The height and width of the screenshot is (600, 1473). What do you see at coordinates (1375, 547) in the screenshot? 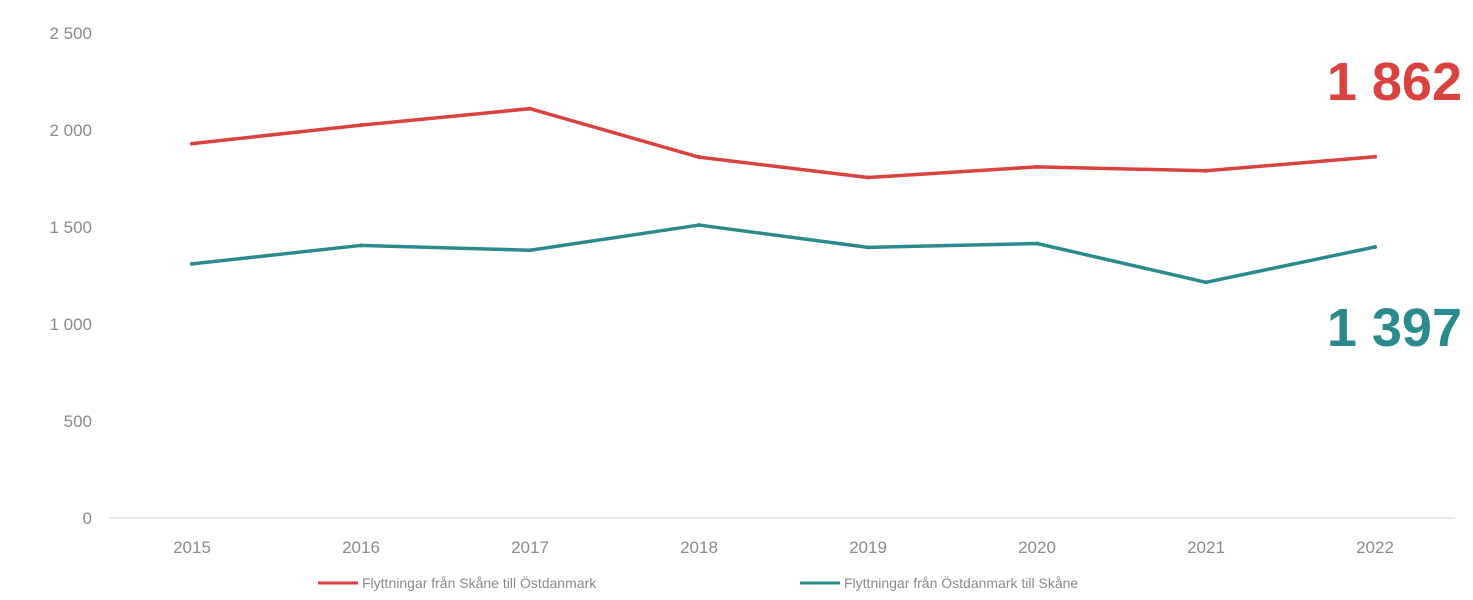
I see `x-tick-label: 2022` at bounding box center [1375, 547].